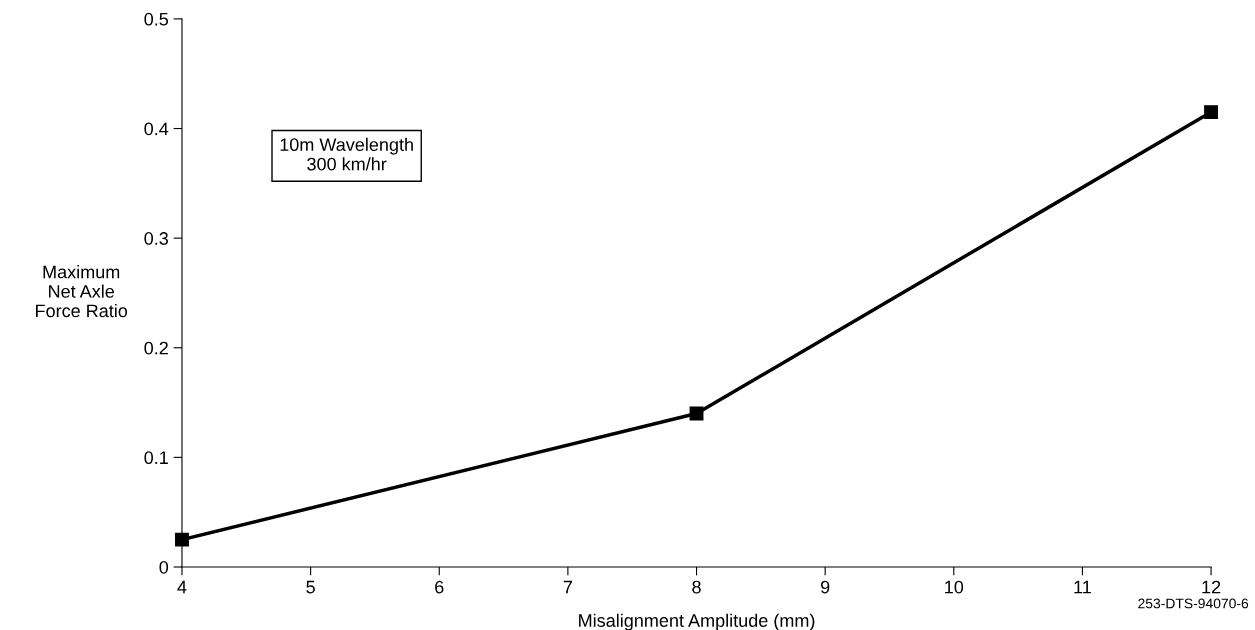  I want to click on x-tick-label: 5, so click(310, 587).